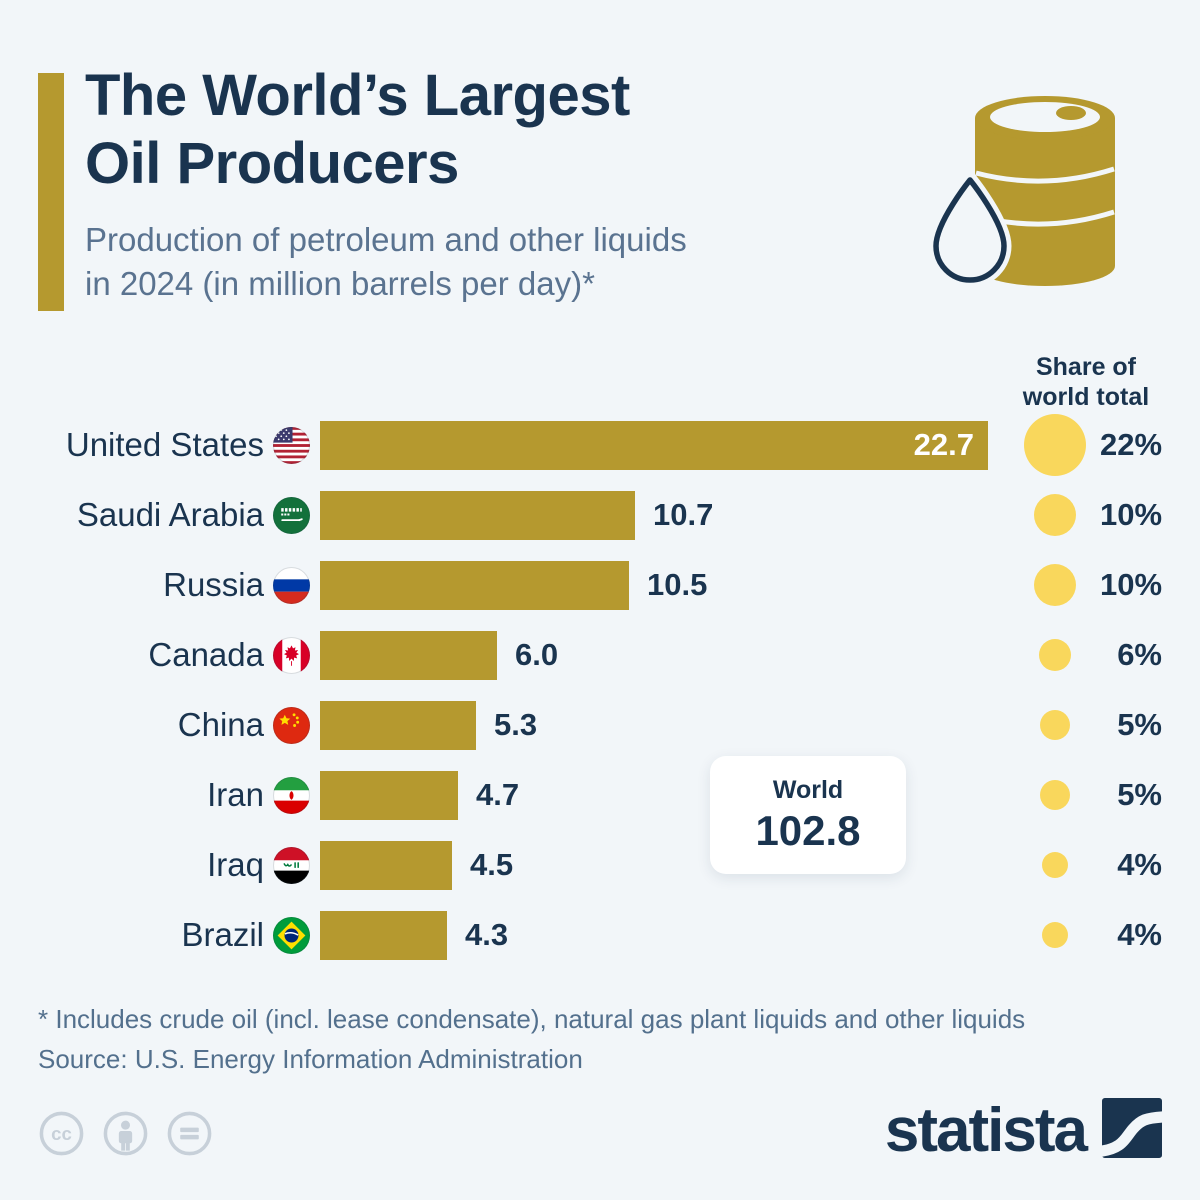 The height and width of the screenshot is (1200, 1200). What do you see at coordinates (1131, 444) in the screenshot?
I see `share-percent: 22%` at bounding box center [1131, 444].